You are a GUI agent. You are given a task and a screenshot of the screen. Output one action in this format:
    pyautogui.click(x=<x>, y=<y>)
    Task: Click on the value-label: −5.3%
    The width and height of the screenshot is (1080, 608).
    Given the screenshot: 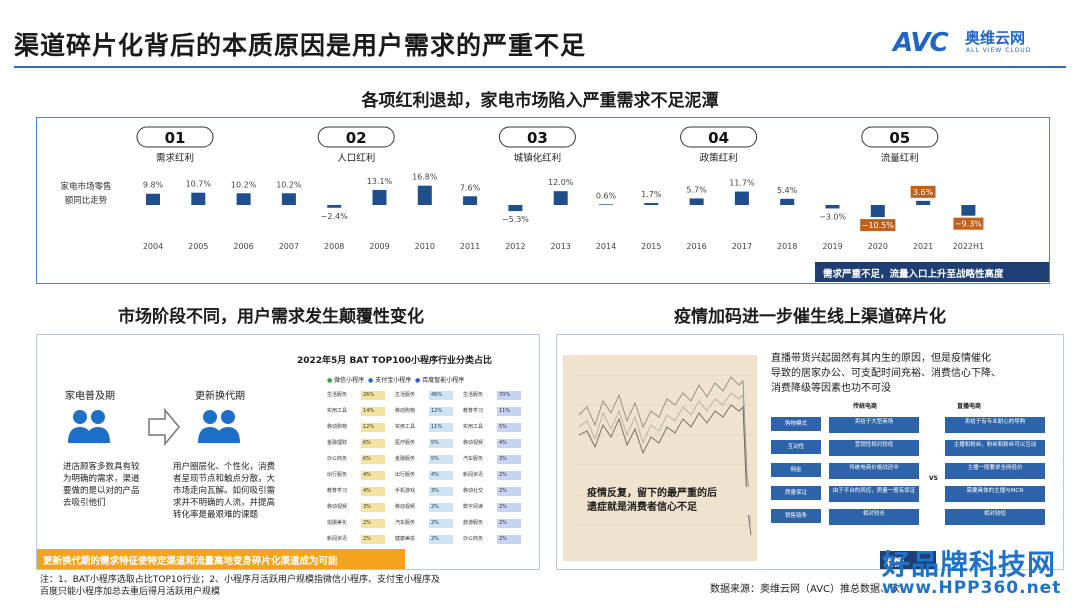 What is the action you would take?
    pyautogui.click(x=515, y=219)
    